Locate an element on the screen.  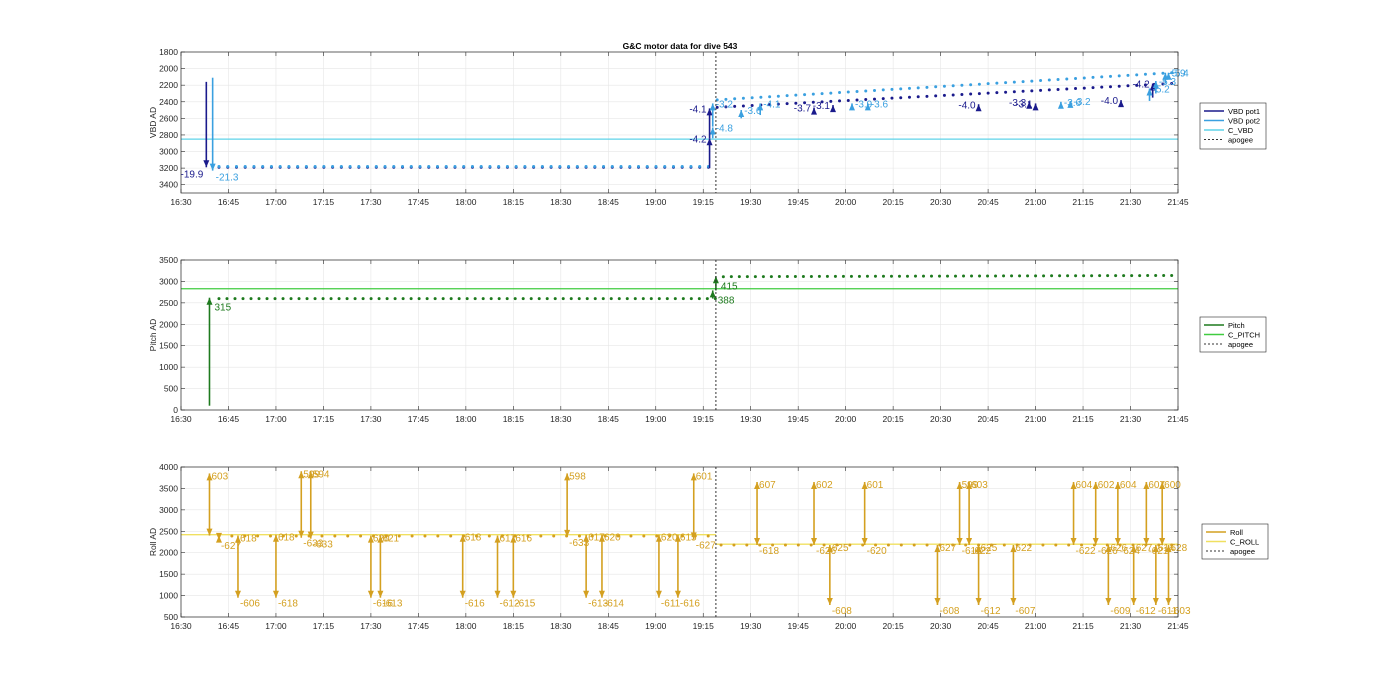
y-tick-label: 1800 is located at coordinates (168, 52).